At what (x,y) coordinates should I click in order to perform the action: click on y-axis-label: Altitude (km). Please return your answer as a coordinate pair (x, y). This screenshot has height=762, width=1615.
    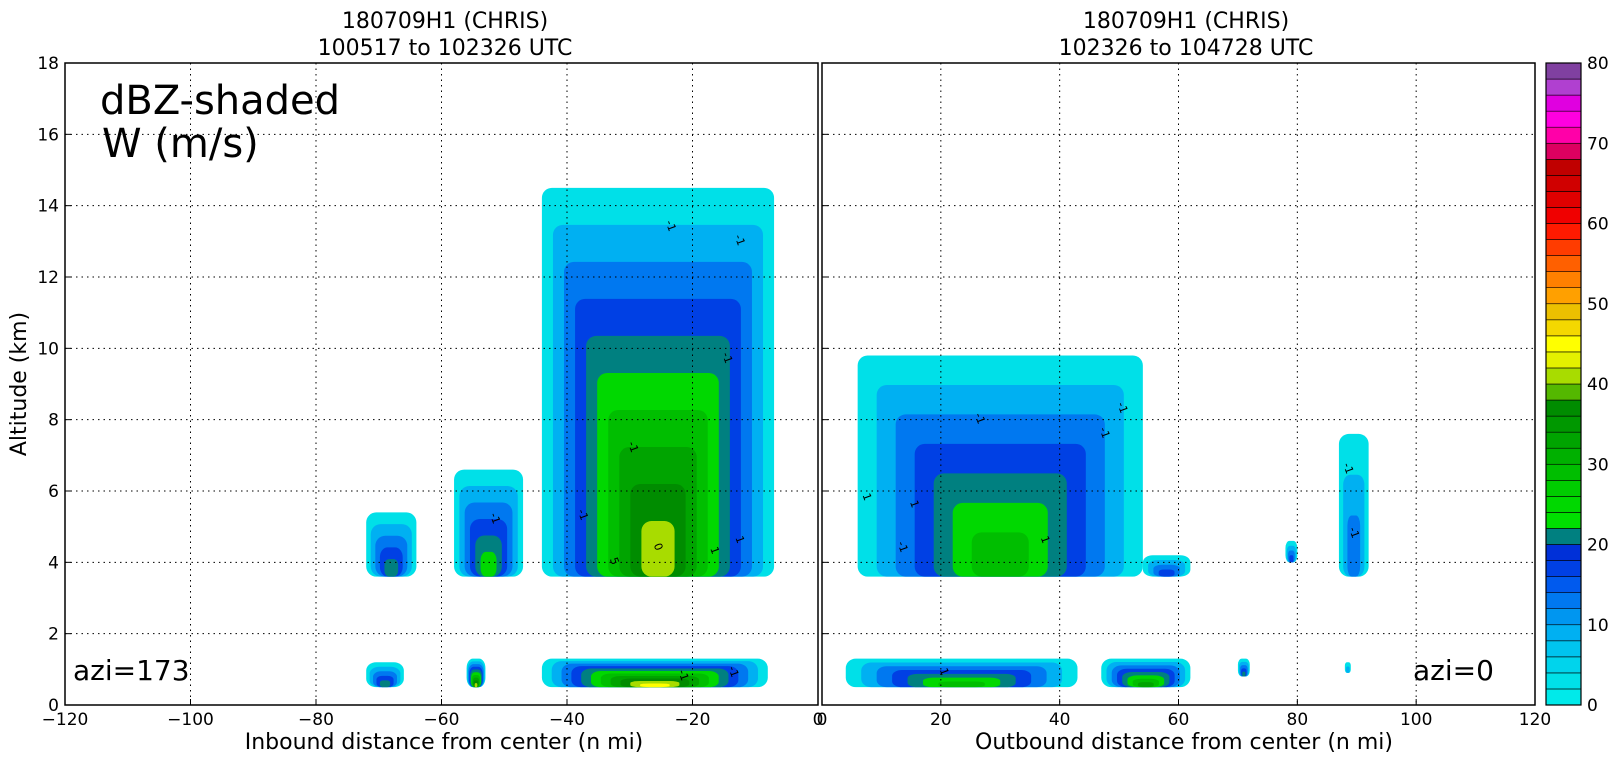
    Looking at the image, I should click on (19, 384).